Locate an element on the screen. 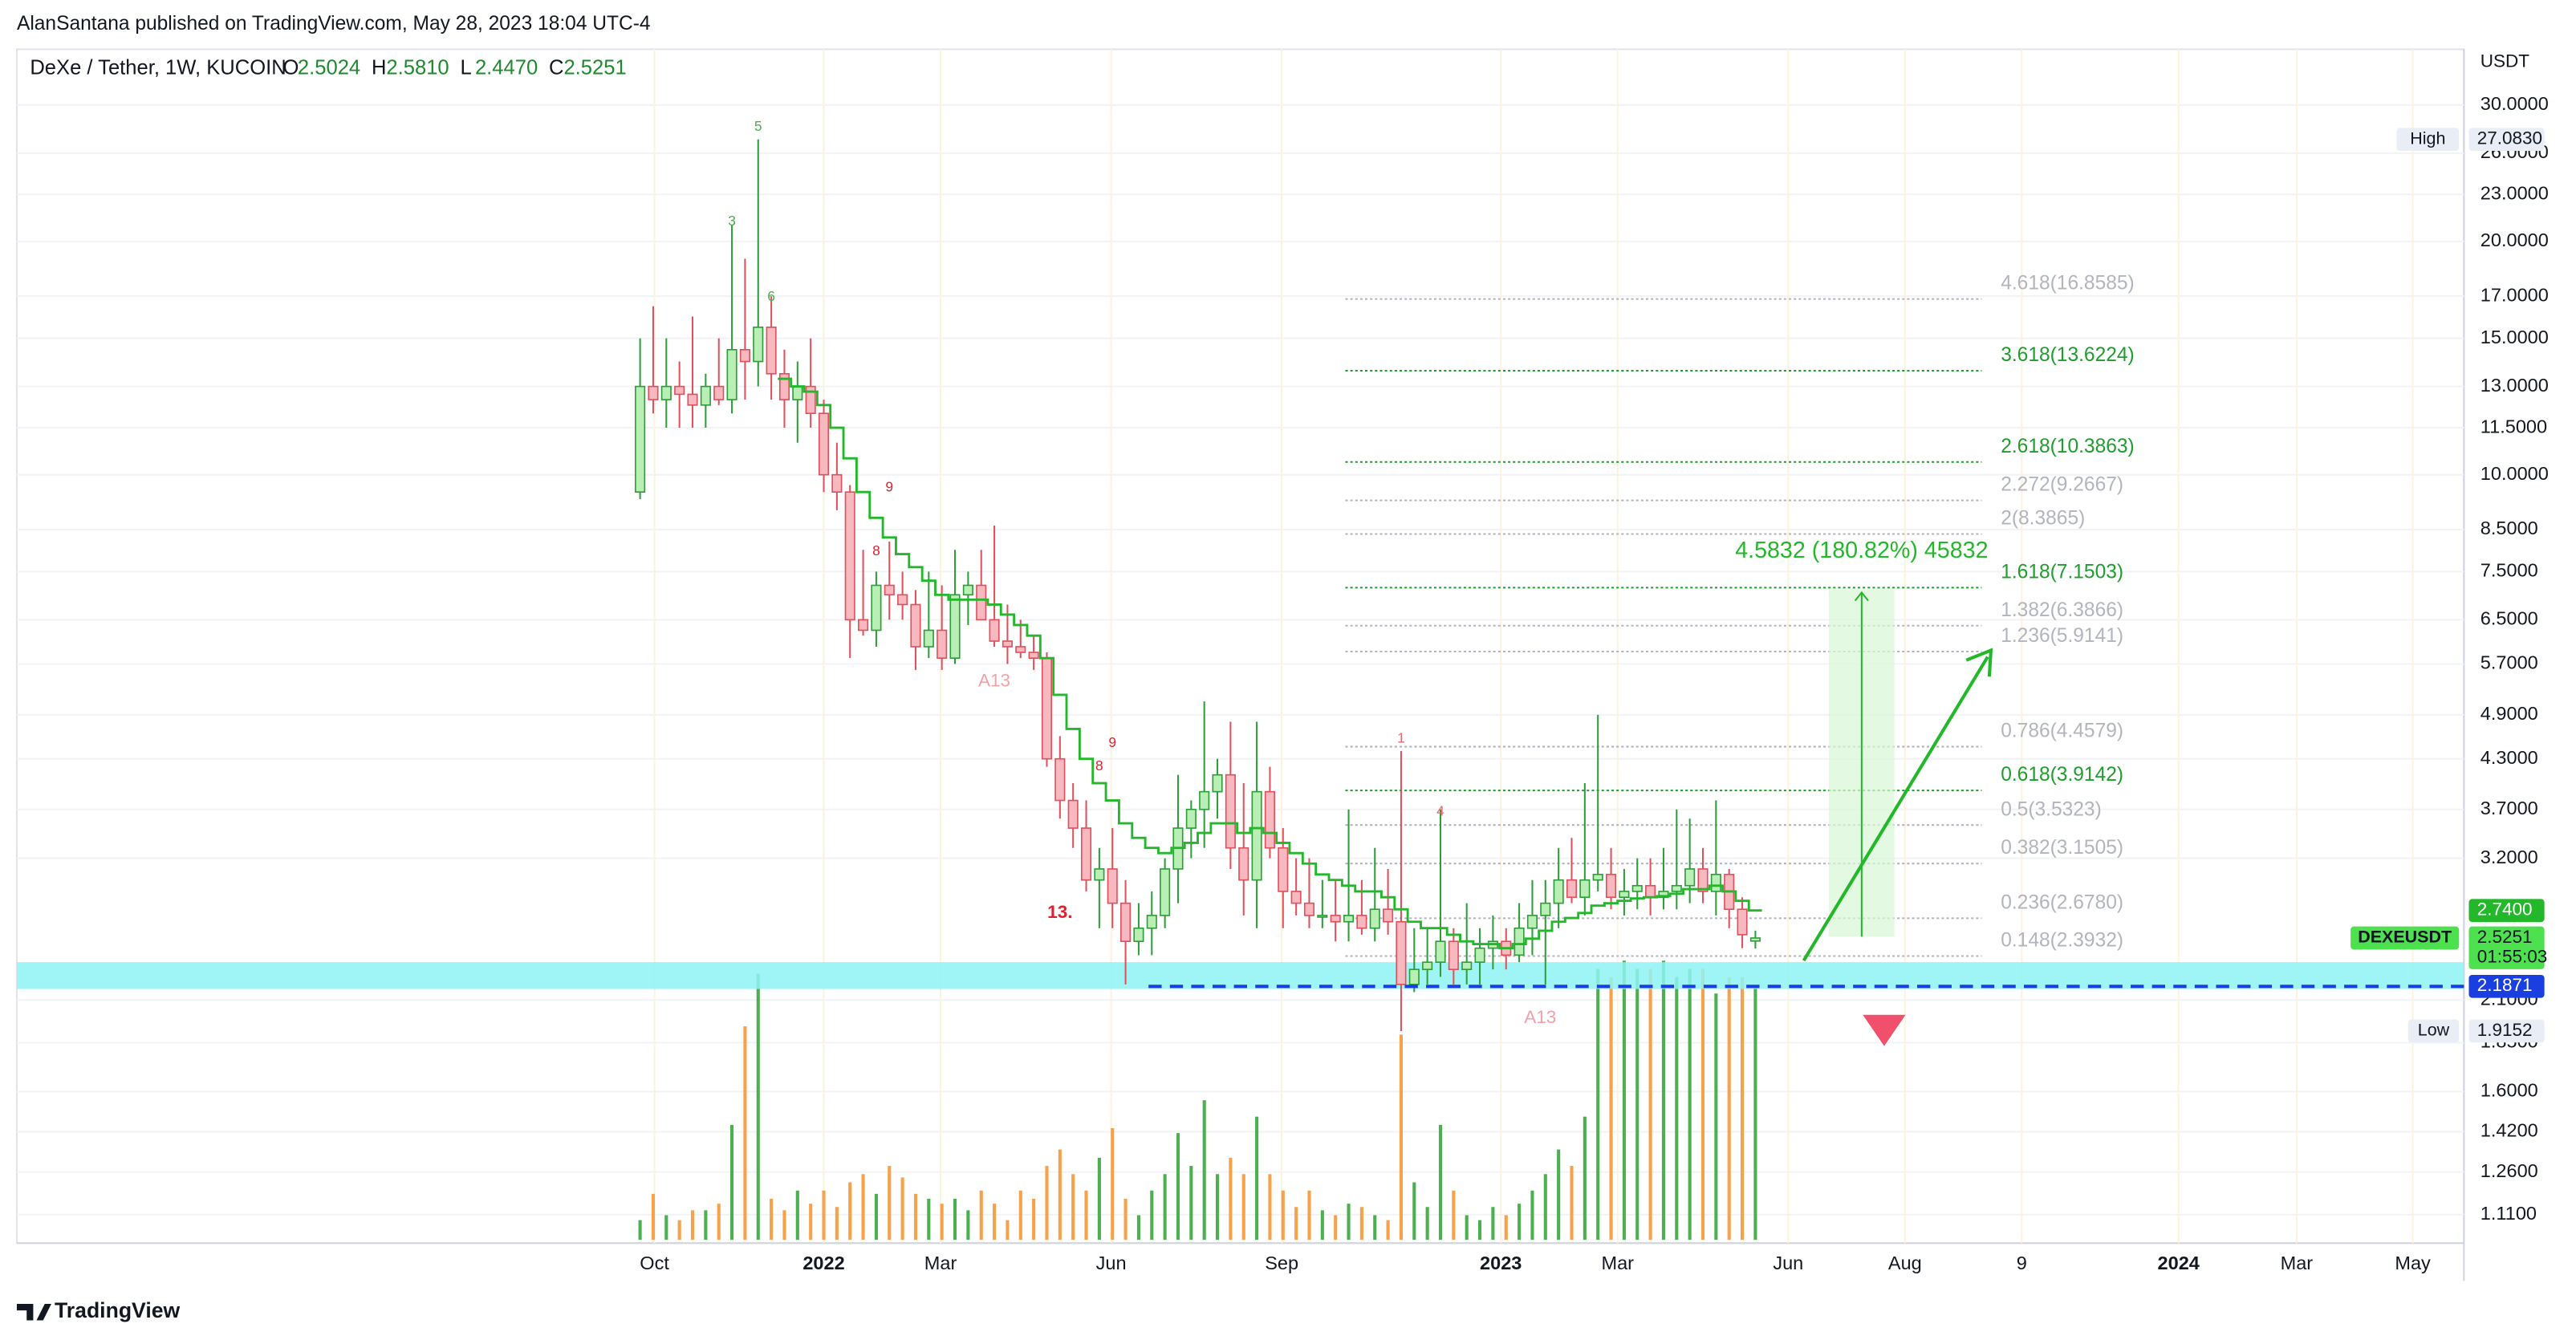 This screenshot has width=2576, height=1340. symbol: DeXe / Tether, 1W, KUCOIN is located at coordinates (158, 68).